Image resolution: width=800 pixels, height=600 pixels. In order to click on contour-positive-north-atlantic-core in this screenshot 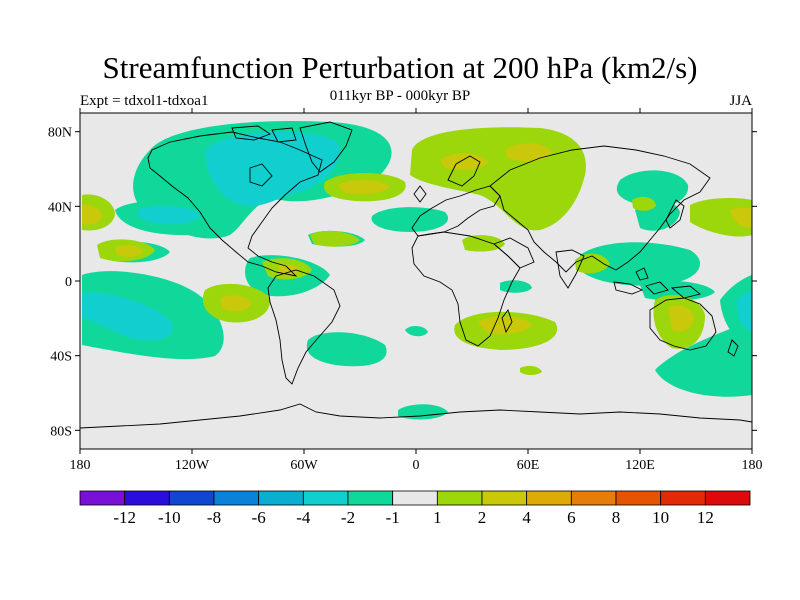, I will do `click(364, 187)`.